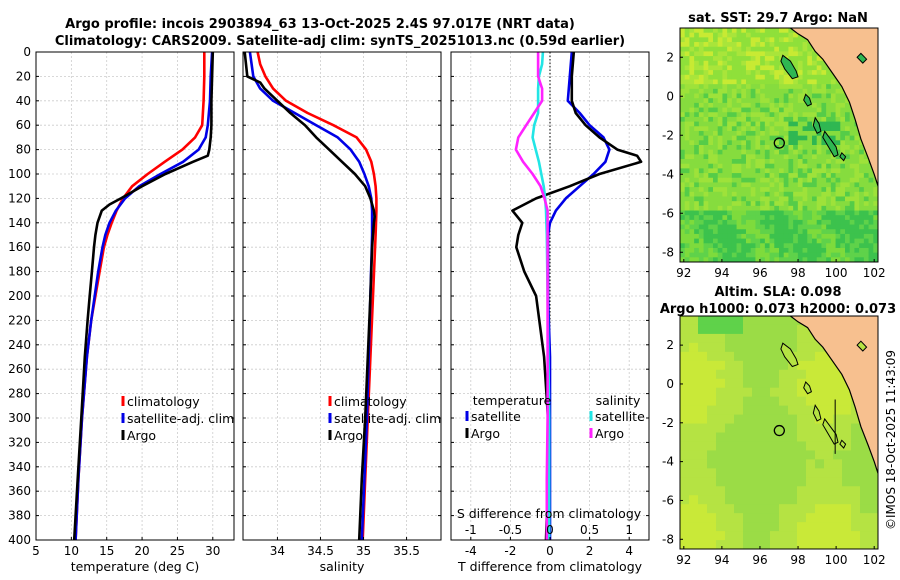  What do you see at coordinates (550, 551) in the screenshot?
I see `x-tick-label: 0` at bounding box center [550, 551].